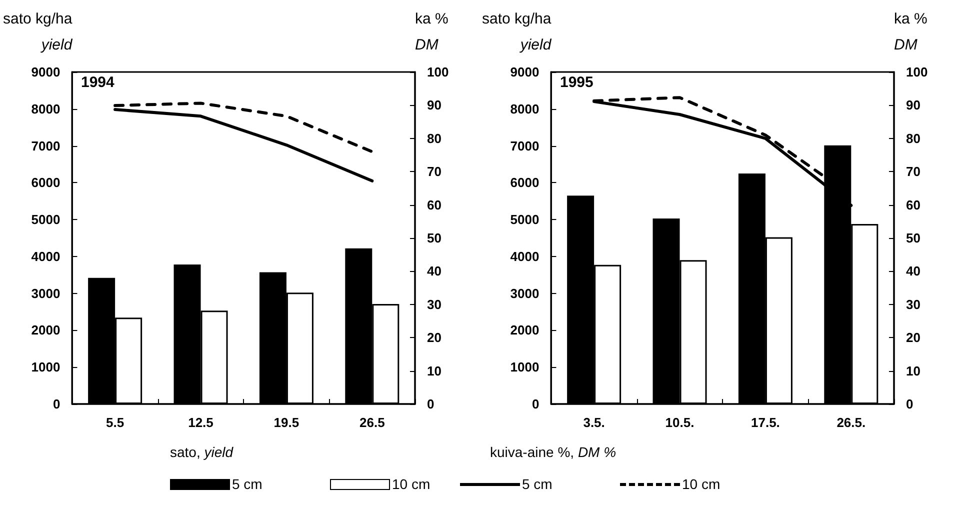  I want to click on x-tick-label: 10.5., so click(679, 422).